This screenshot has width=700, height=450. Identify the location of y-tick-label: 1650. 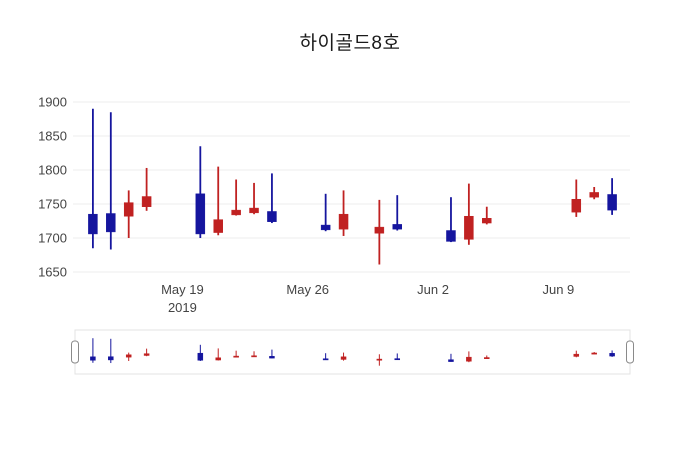
(52, 272).